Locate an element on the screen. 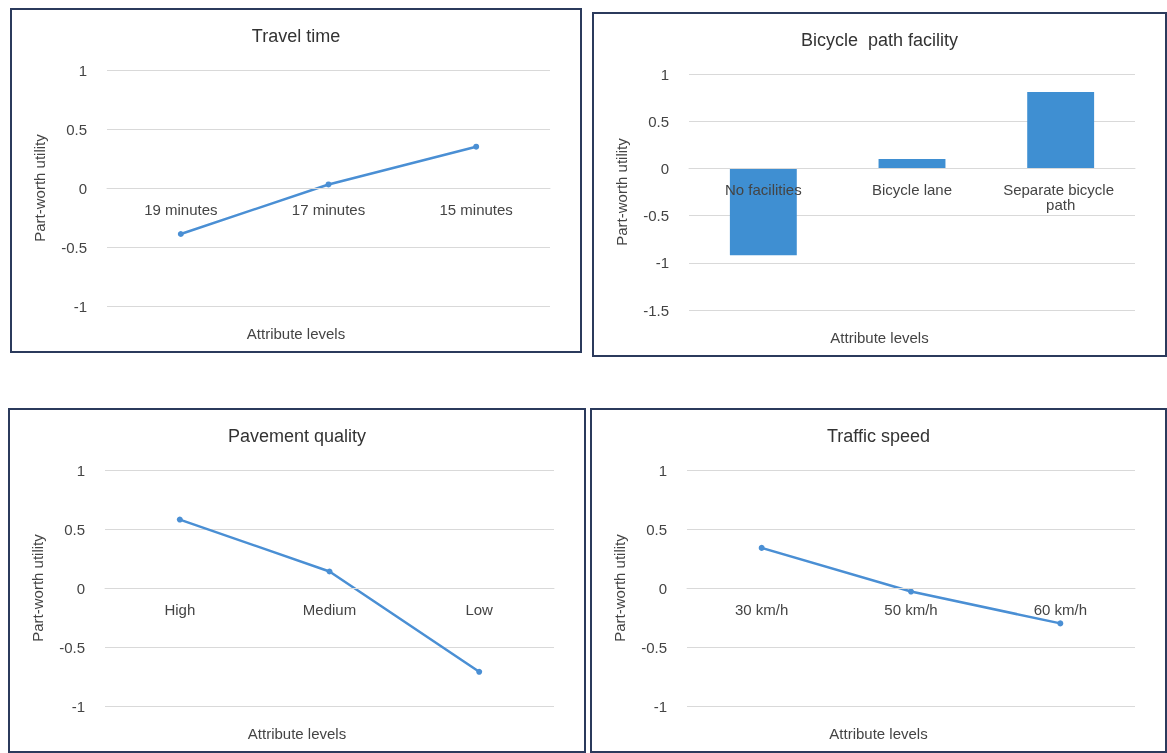  x-tick-label: 15 minutes is located at coordinates (476, 209).